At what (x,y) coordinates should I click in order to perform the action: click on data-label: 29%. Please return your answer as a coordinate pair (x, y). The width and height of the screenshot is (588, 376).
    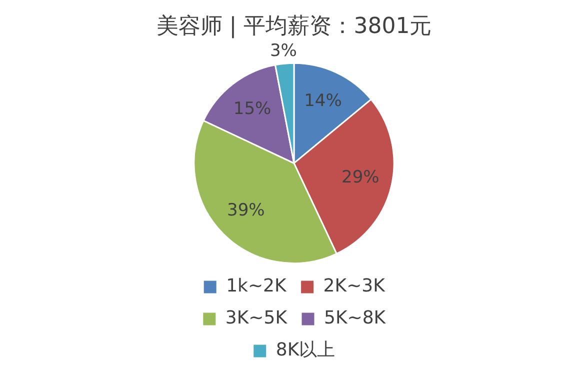
    Looking at the image, I should click on (360, 177).